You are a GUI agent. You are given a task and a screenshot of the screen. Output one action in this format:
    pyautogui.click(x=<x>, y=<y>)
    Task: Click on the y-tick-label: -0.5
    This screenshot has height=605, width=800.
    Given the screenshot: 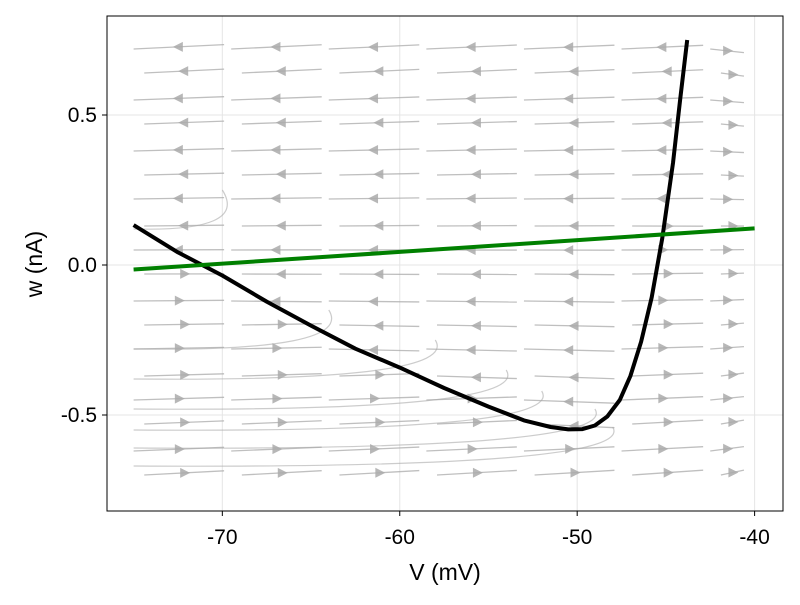 What is the action you would take?
    pyautogui.click(x=79, y=415)
    